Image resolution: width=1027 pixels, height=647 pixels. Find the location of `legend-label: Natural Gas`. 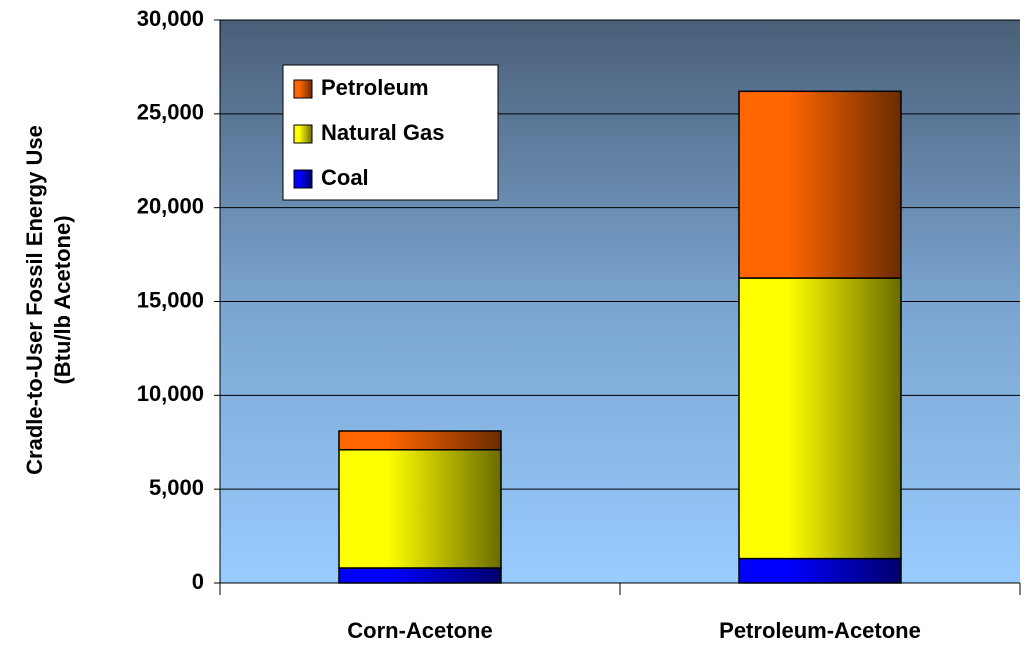

legend-label: Natural Gas is located at coordinates (383, 132).